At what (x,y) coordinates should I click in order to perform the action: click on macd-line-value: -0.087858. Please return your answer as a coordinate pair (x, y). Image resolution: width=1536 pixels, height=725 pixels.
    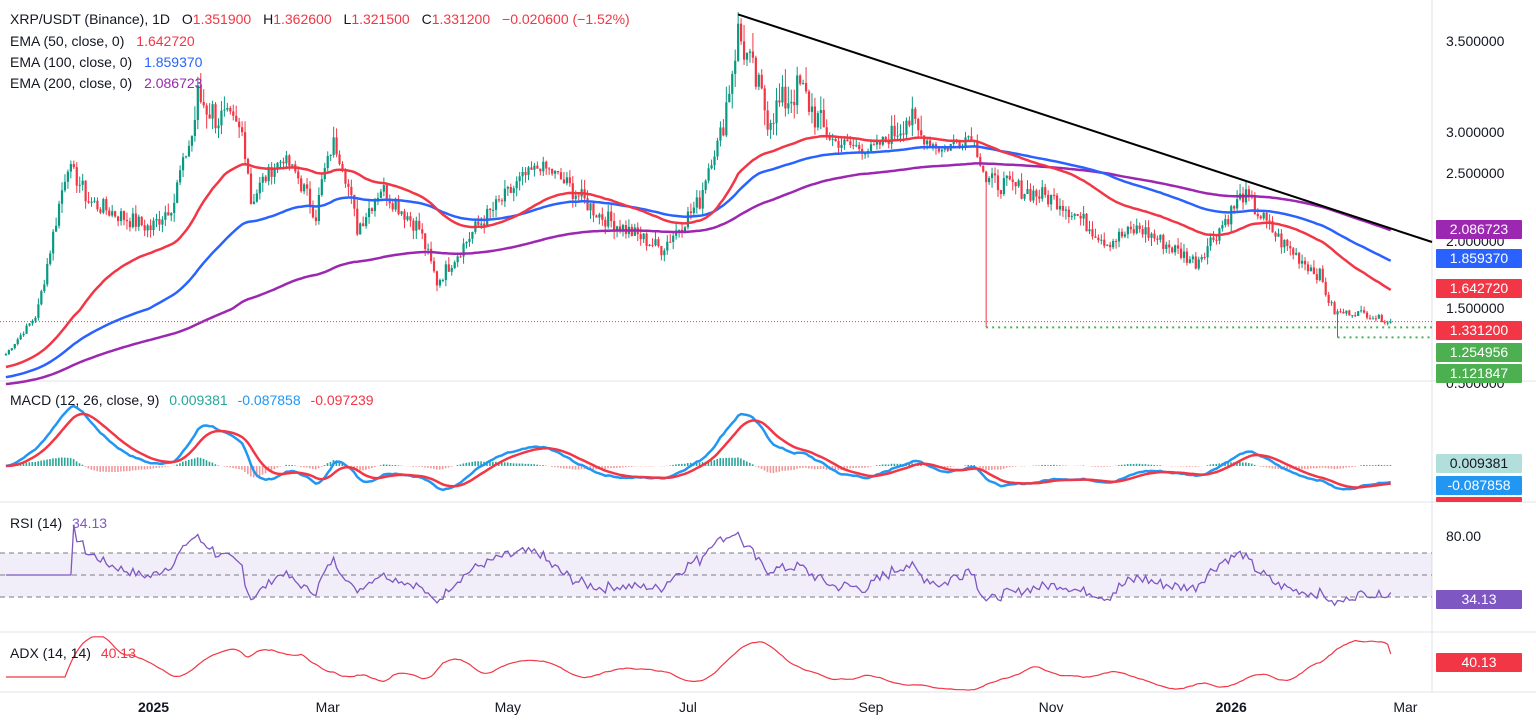
    Looking at the image, I should click on (269, 400).